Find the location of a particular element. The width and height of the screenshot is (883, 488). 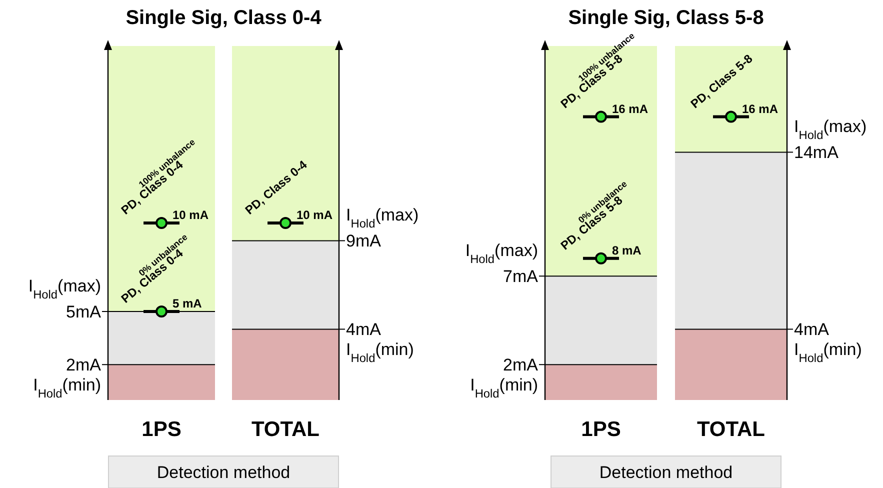

chart-title: Single Sig, Class 5-8 is located at coordinates (666, 18).